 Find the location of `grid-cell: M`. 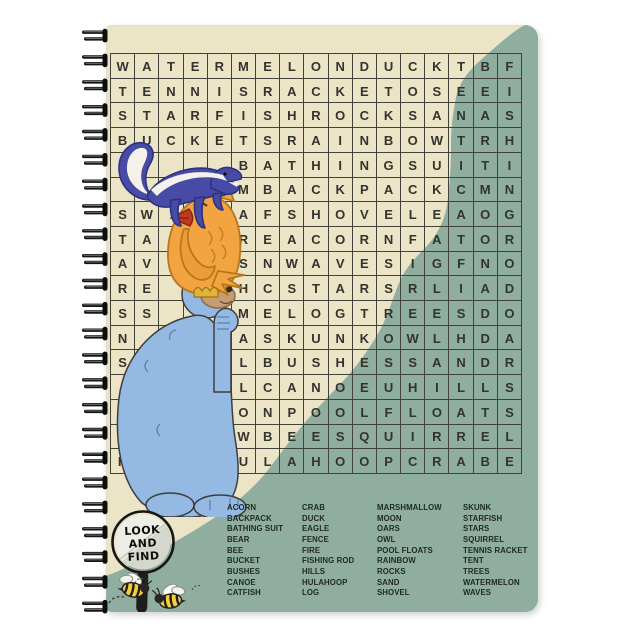

grid-cell: M is located at coordinates (244, 66).